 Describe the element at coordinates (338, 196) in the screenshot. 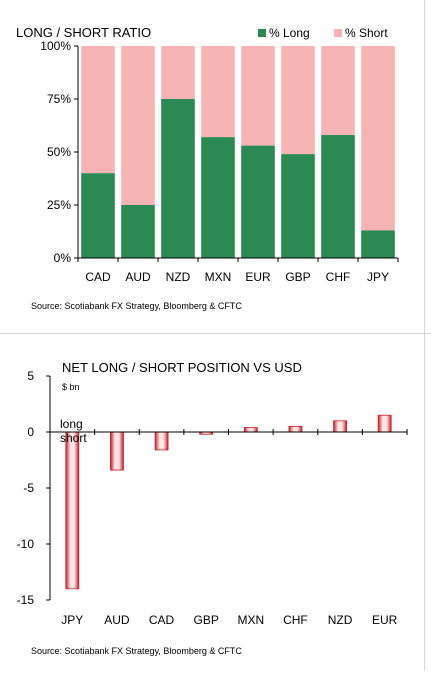

I see `bar-long-chf` at that location.